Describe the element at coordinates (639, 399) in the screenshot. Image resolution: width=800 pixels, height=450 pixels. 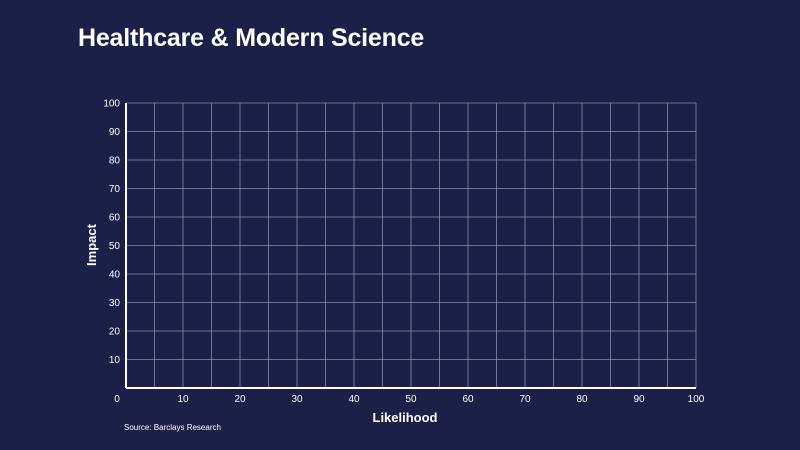
I see `x-tick-label: 90` at that location.